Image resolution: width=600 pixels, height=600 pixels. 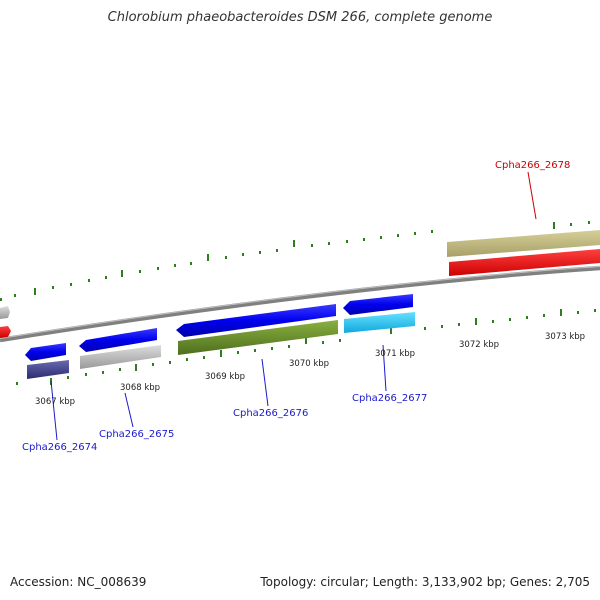 What do you see at coordinates (395, 354) in the screenshot?
I see `tick-label-3071: 3071 kbp` at bounding box center [395, 354].